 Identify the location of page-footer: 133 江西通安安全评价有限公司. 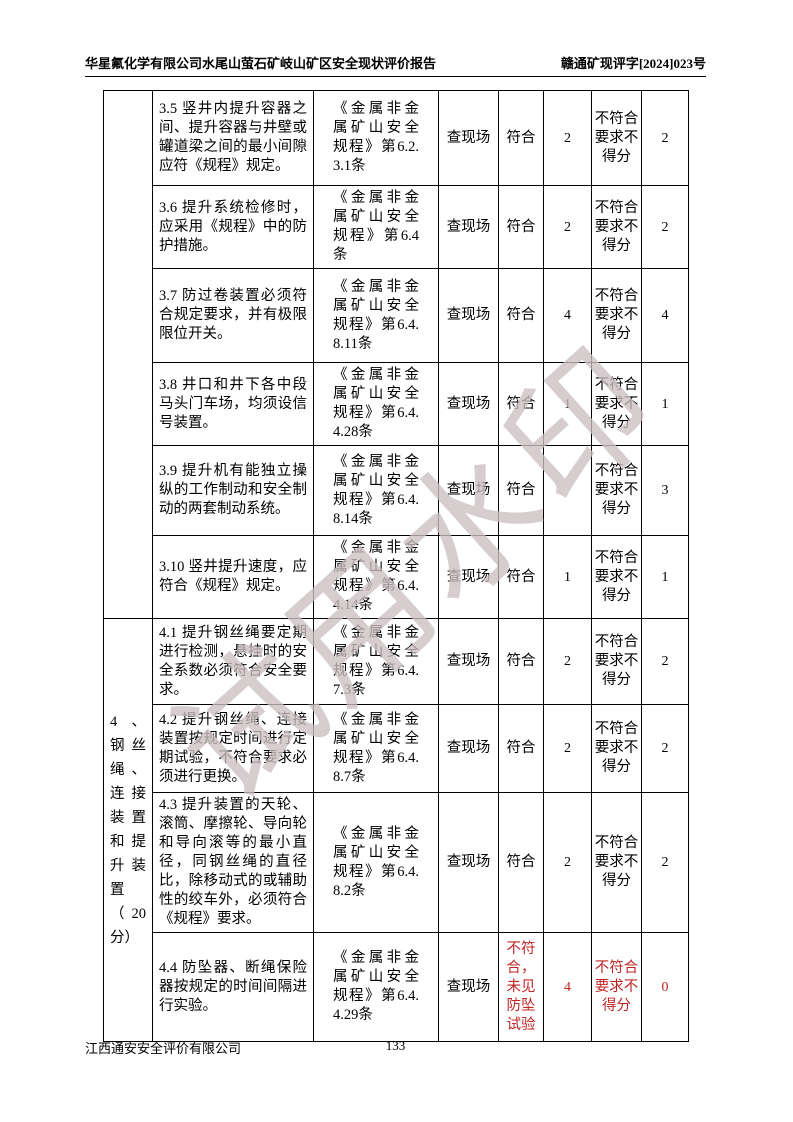
(395, 1048).